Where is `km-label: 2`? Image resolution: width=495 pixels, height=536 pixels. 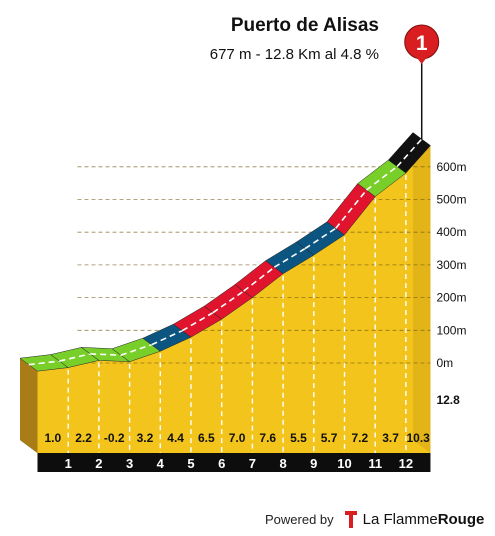
km-label: 2 is located at coordinates (98, 463).